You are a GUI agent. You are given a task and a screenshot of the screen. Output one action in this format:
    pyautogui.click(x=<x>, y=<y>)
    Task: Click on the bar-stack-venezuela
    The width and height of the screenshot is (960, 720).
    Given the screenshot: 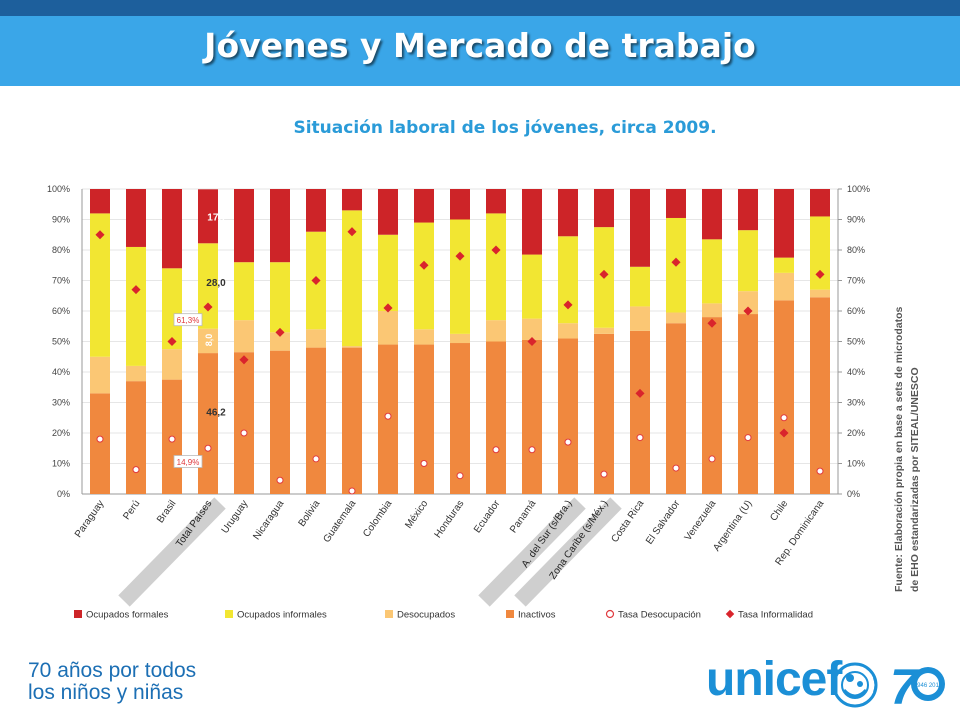 What is the action you would take?
    pyautogui.click(x=712, y=341)
    